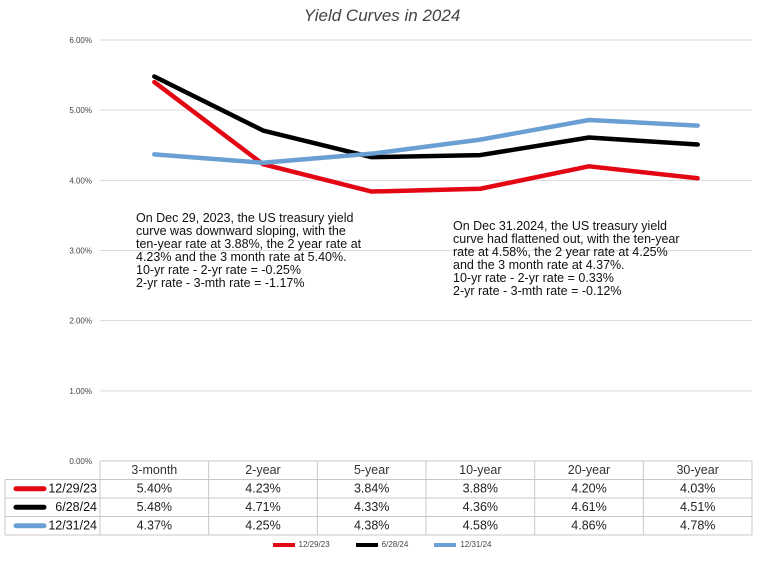  I want to click on legend-item: 12/29/23, so click(301, 544).